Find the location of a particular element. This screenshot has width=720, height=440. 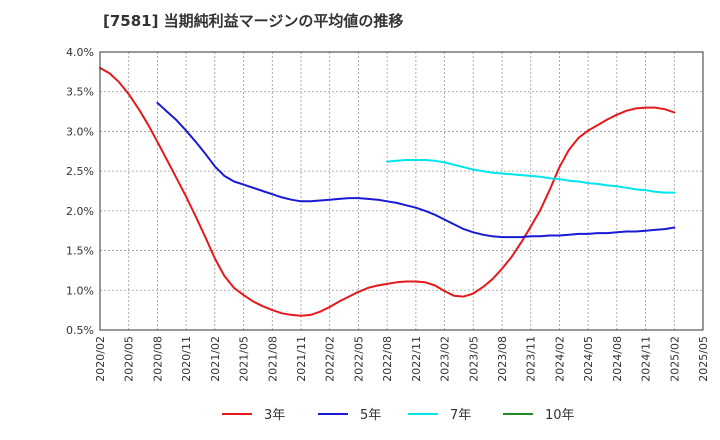

x-tick-label: 2021/05 is located at coordinates (244, 359).